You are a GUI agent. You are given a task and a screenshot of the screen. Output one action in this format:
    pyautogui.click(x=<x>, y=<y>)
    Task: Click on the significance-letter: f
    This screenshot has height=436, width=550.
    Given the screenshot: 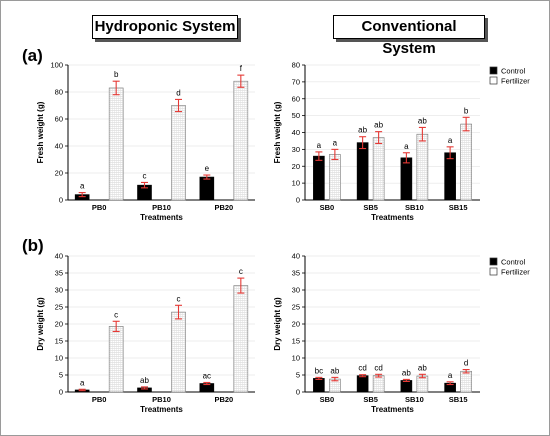 What is the action you would take?
    pyautogui.click(x=241, y=68)
    